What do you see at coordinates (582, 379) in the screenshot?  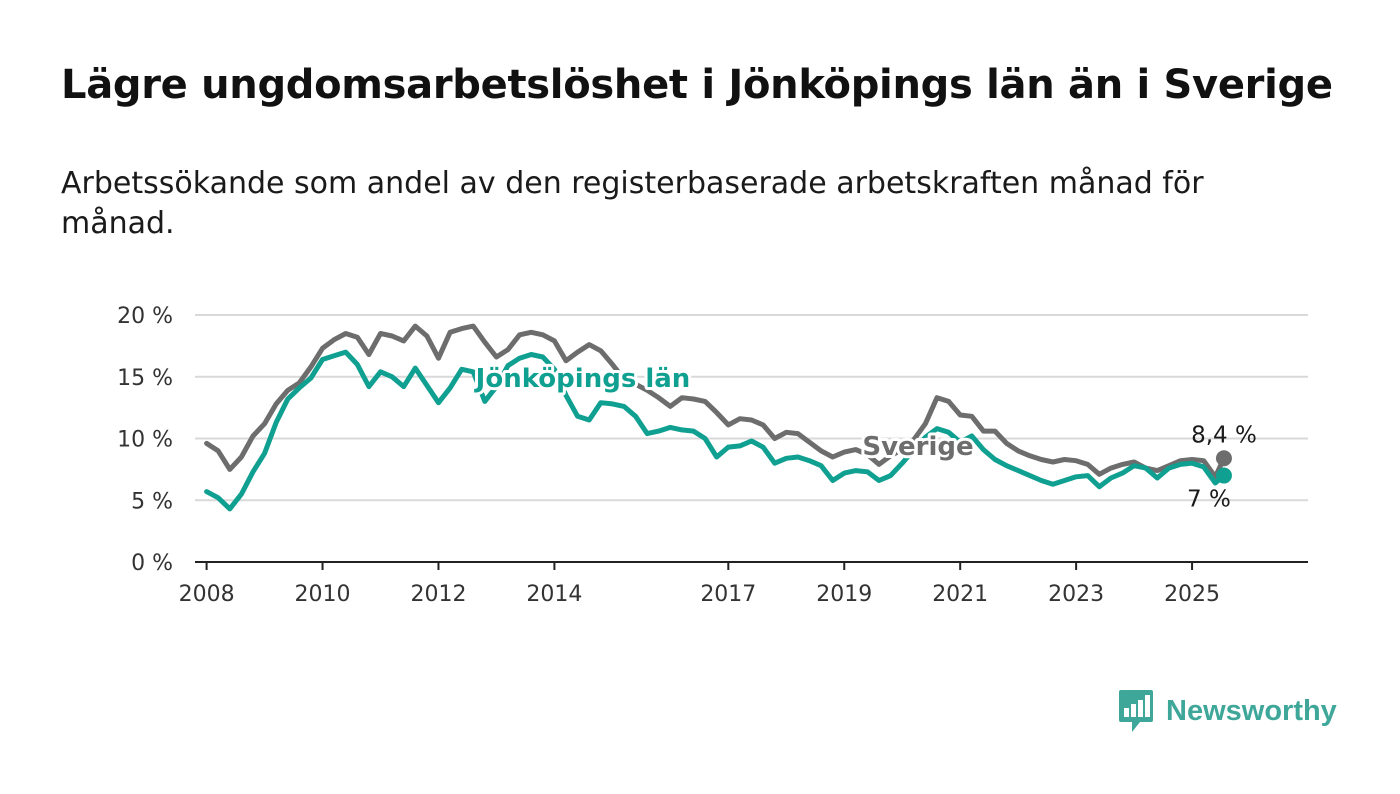 I see `jonkoping-series-label: Jönköpings län` at bounding box center [582, 379].